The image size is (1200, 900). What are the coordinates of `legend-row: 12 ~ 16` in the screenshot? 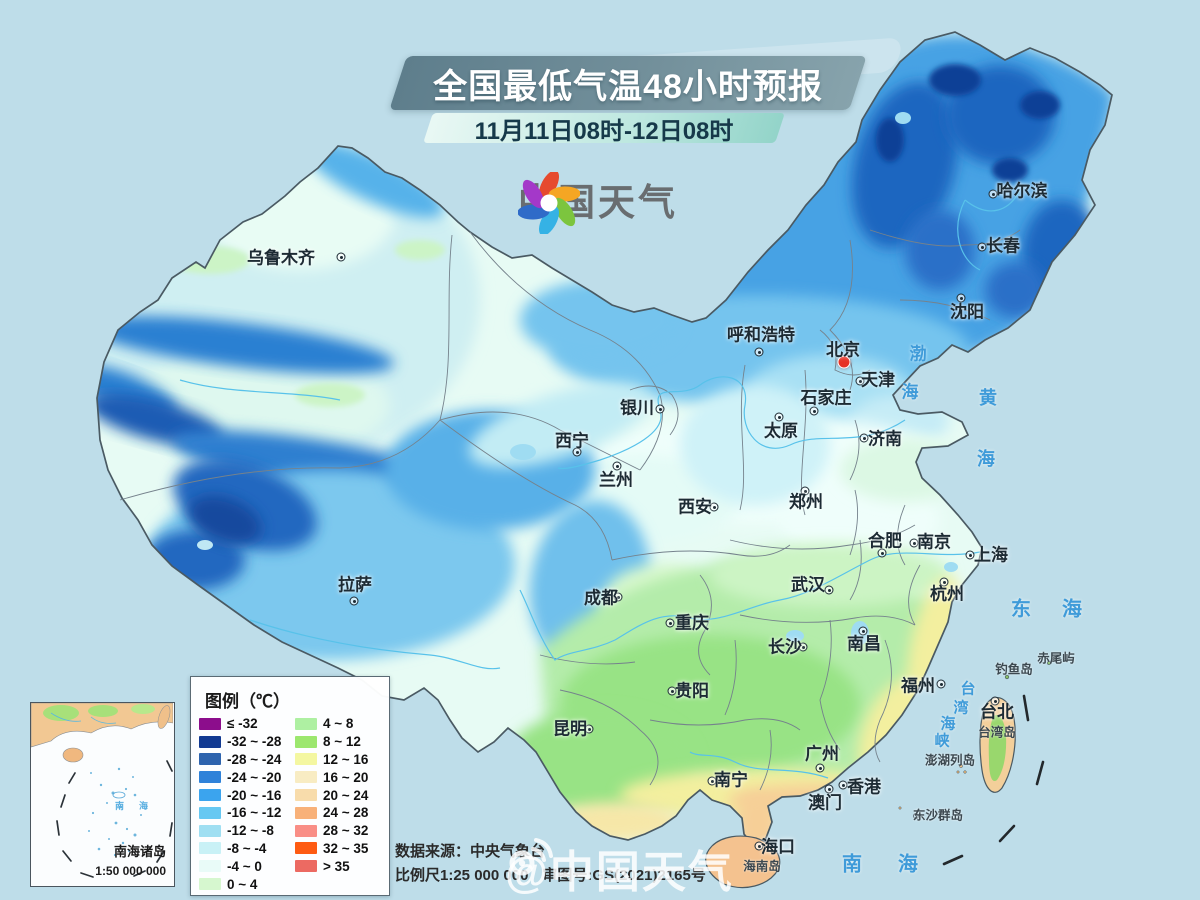 It's located at (331, 760).